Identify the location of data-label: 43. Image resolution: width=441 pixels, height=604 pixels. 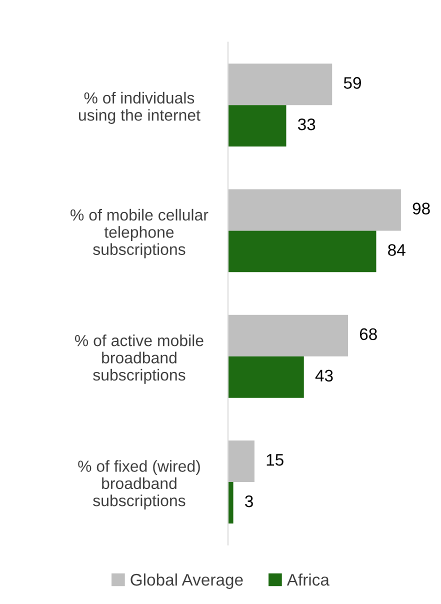
(324, 376).